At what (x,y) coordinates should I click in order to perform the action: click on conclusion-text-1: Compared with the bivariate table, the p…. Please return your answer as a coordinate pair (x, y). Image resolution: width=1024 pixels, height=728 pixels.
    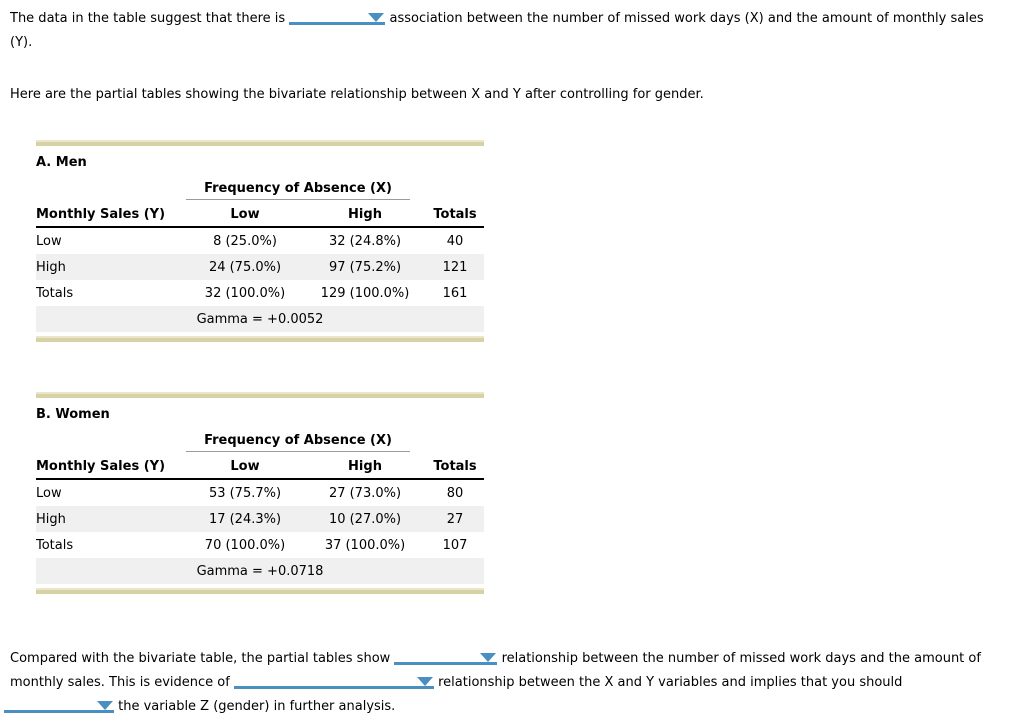
    Looking at the image, I should click on (200, 658).